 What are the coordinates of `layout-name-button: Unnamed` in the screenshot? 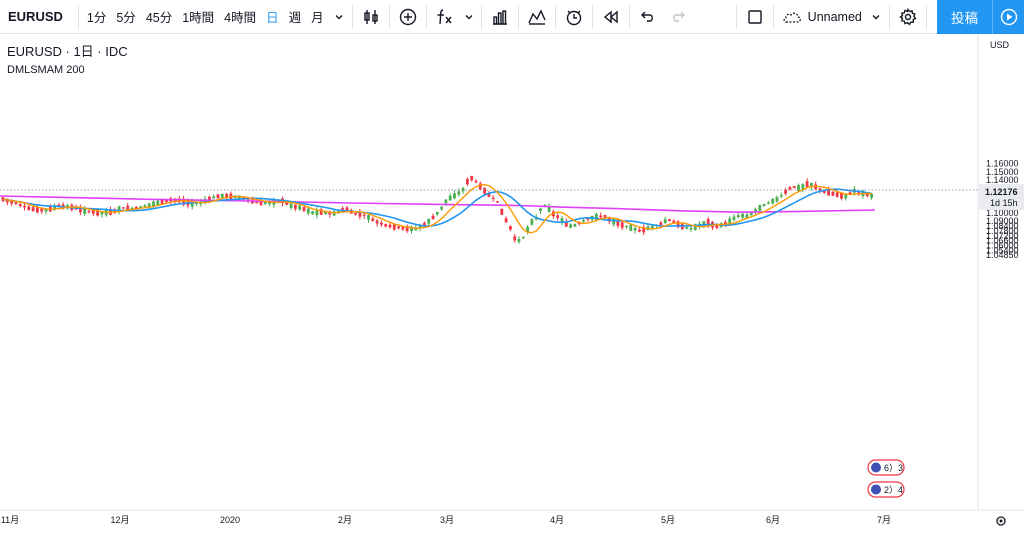 It's located at (821, 17).